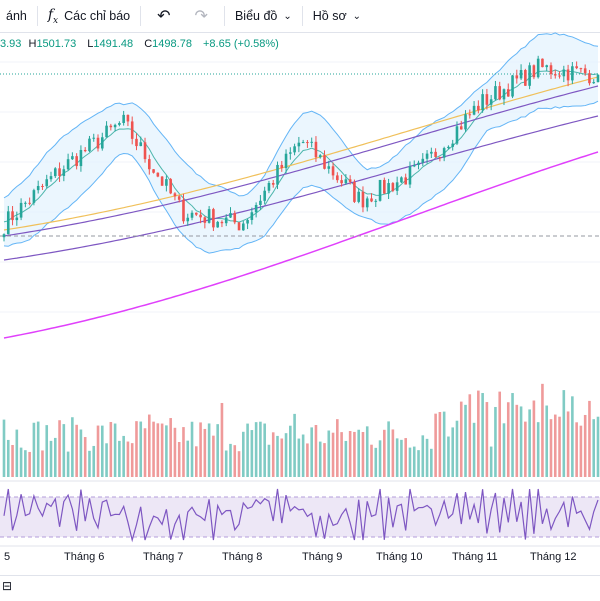 This screenshot has height=601, width=600. I want to click on chart-type-label: ánh, so click(16, 16).